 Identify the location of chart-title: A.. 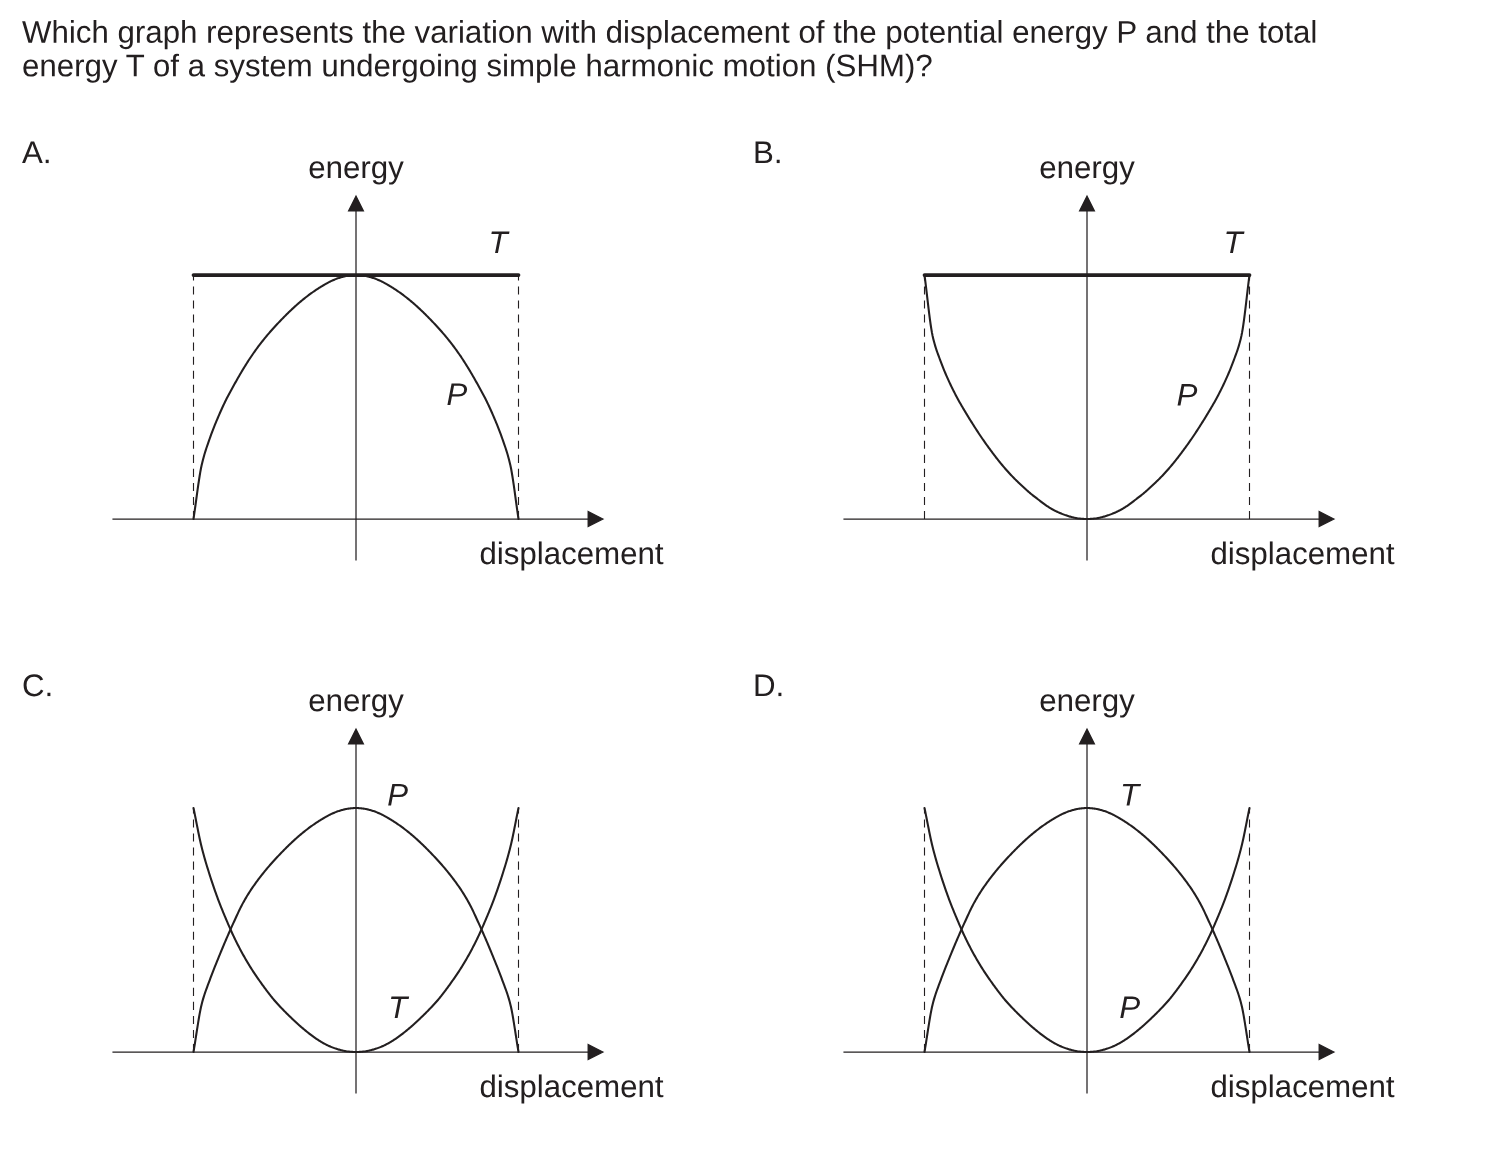
(35, 152).